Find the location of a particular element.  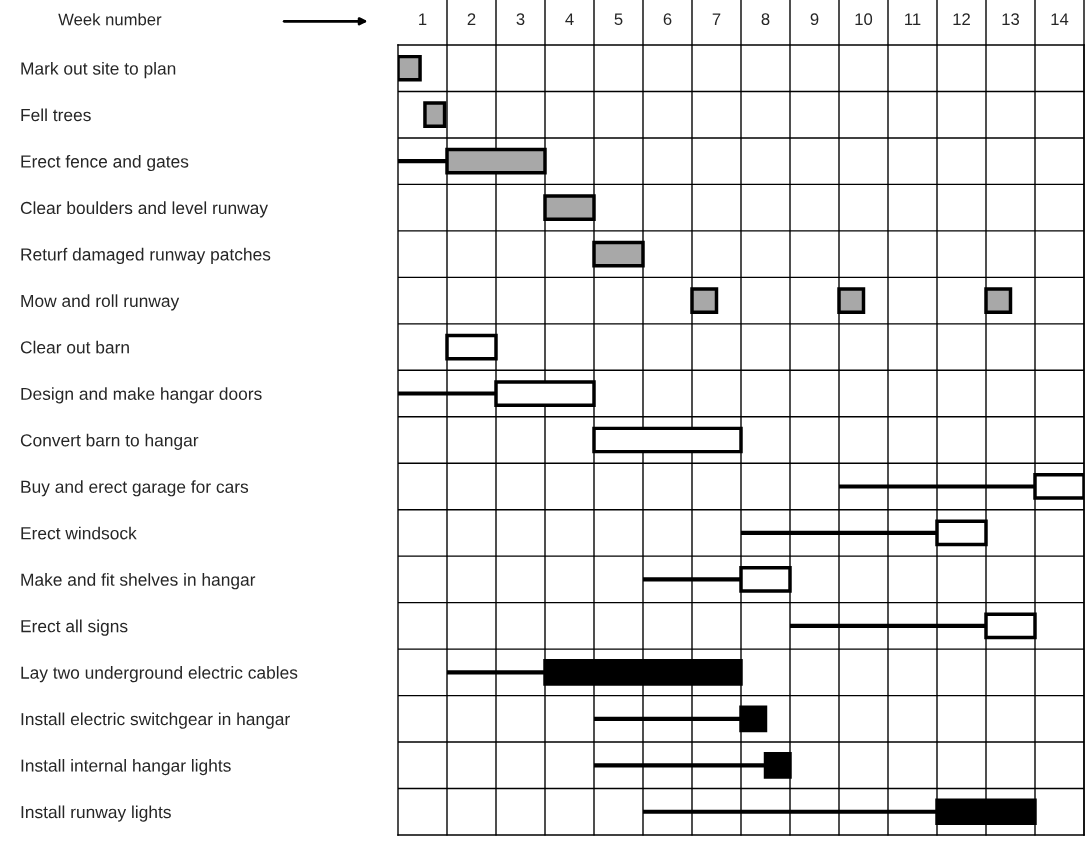

y-tick-label: Install electric switchgear in hangar is located at coordinates (155, 720).